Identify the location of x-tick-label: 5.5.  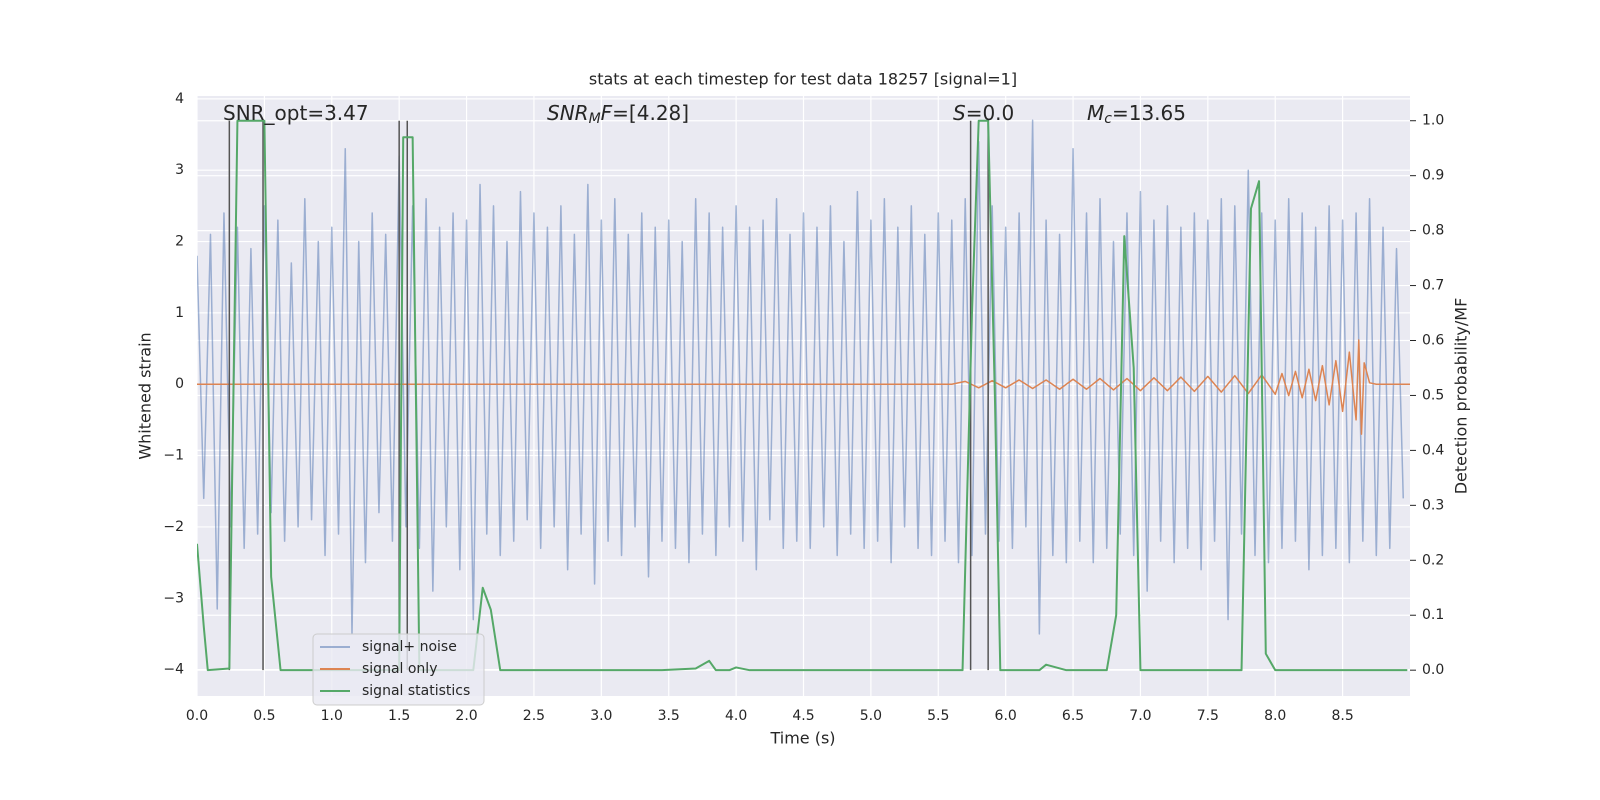
(938, 716).